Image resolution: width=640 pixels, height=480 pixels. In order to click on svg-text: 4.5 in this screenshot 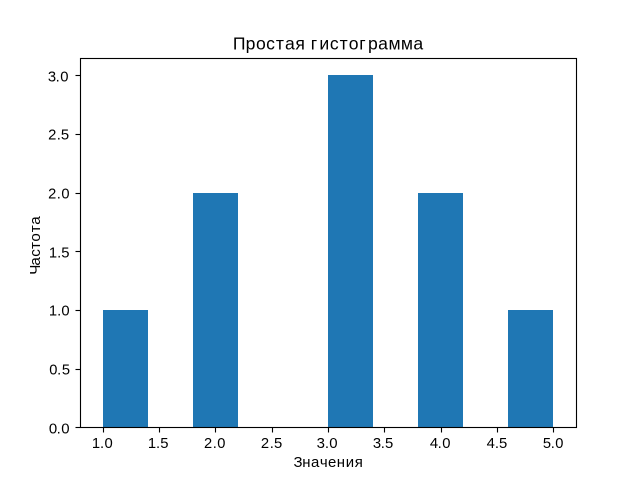, I will do `click(497, 444)`.